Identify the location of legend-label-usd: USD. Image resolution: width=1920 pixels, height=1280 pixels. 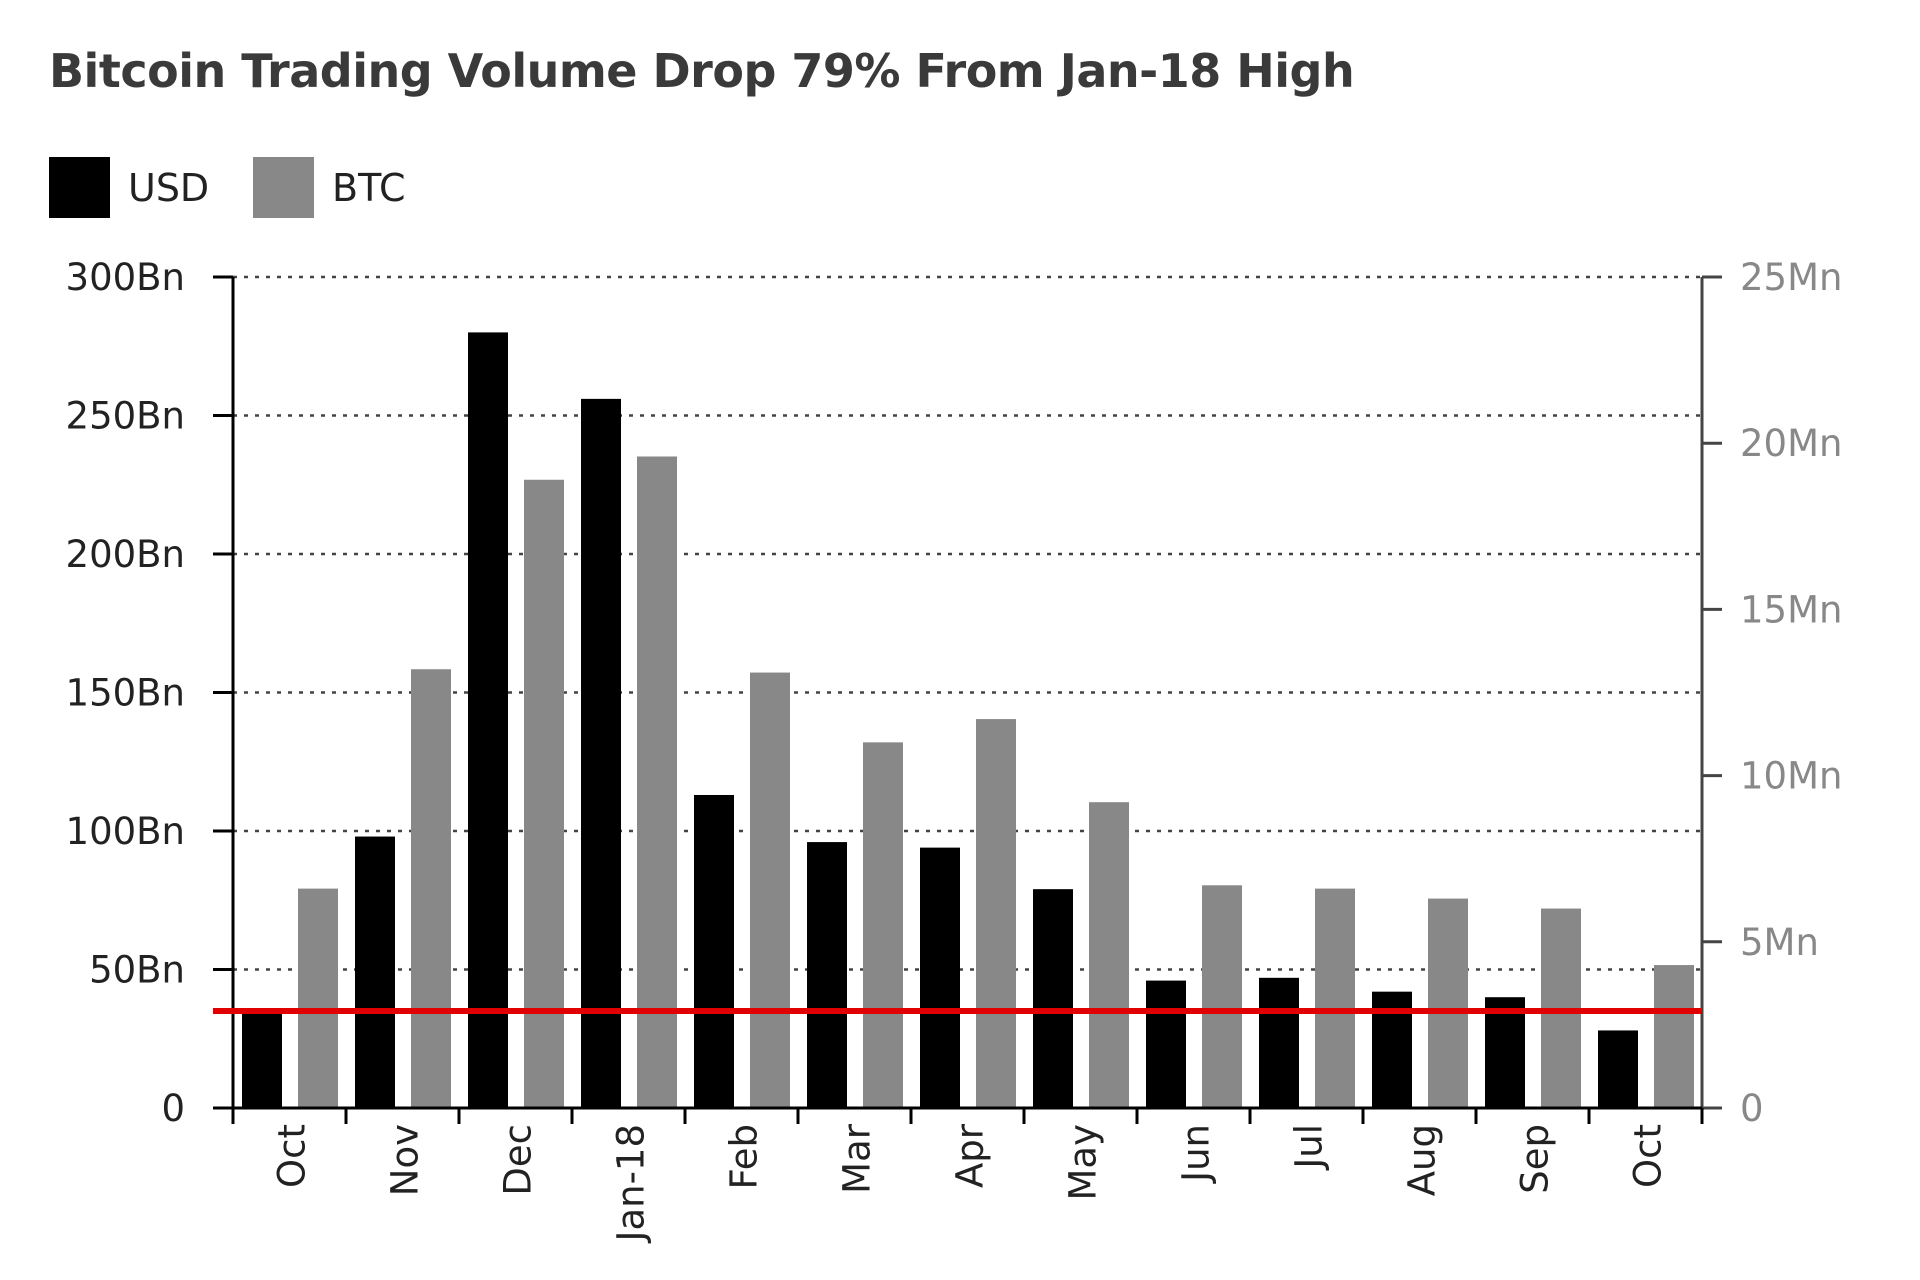
(169, 187).